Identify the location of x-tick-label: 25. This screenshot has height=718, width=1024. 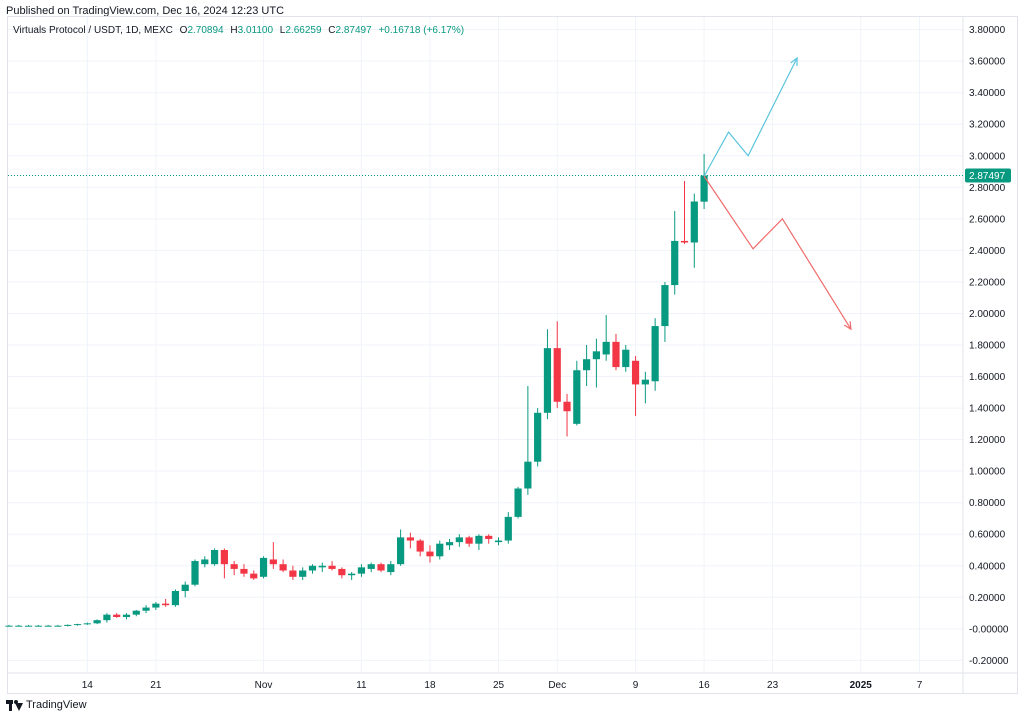
(499, 685).